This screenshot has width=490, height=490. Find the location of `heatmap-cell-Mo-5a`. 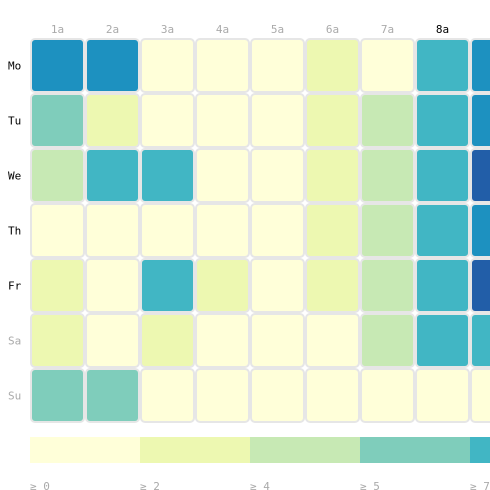

heatmap-cell-Mo-5a is located at coordinates (277, 65).